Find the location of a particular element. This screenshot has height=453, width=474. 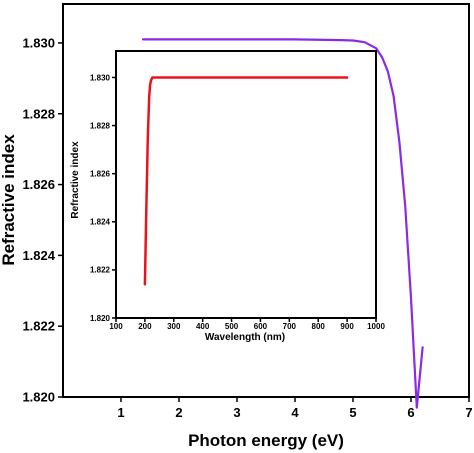

main-x-axis-title: Photon energy (eV) is located at coordinates (266, 440).